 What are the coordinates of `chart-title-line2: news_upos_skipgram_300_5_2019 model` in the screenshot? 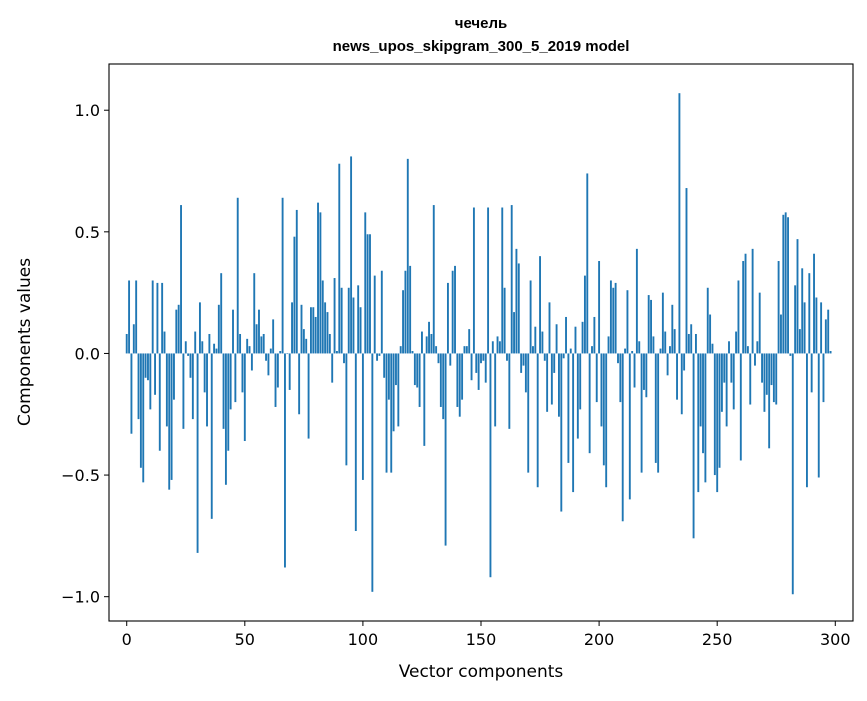 It's located at (481, 46).